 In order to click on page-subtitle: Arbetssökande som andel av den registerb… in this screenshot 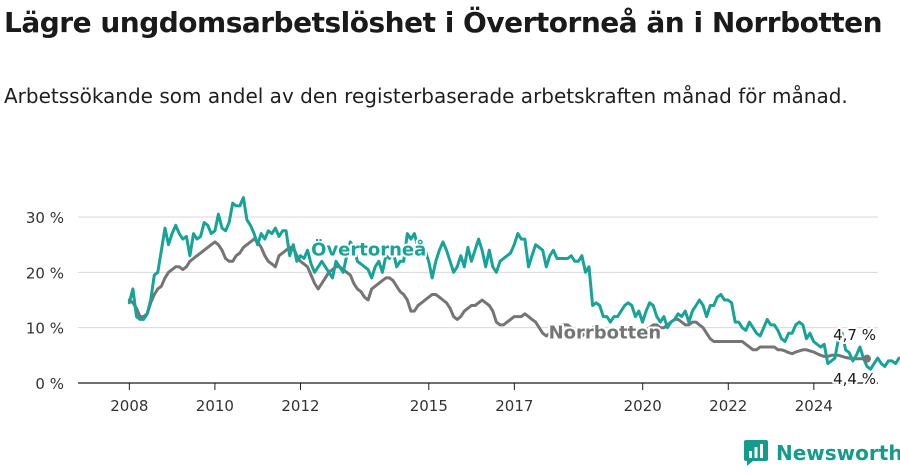, I will do `click(426, 96)`.